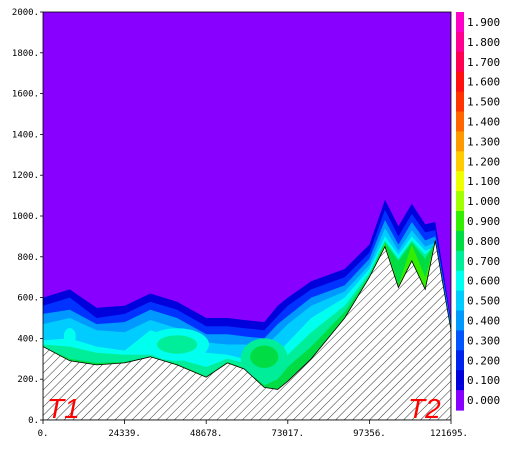 The image size is (506, 453). I want to click on colorbar-label: 0.300, so click(483, 340).